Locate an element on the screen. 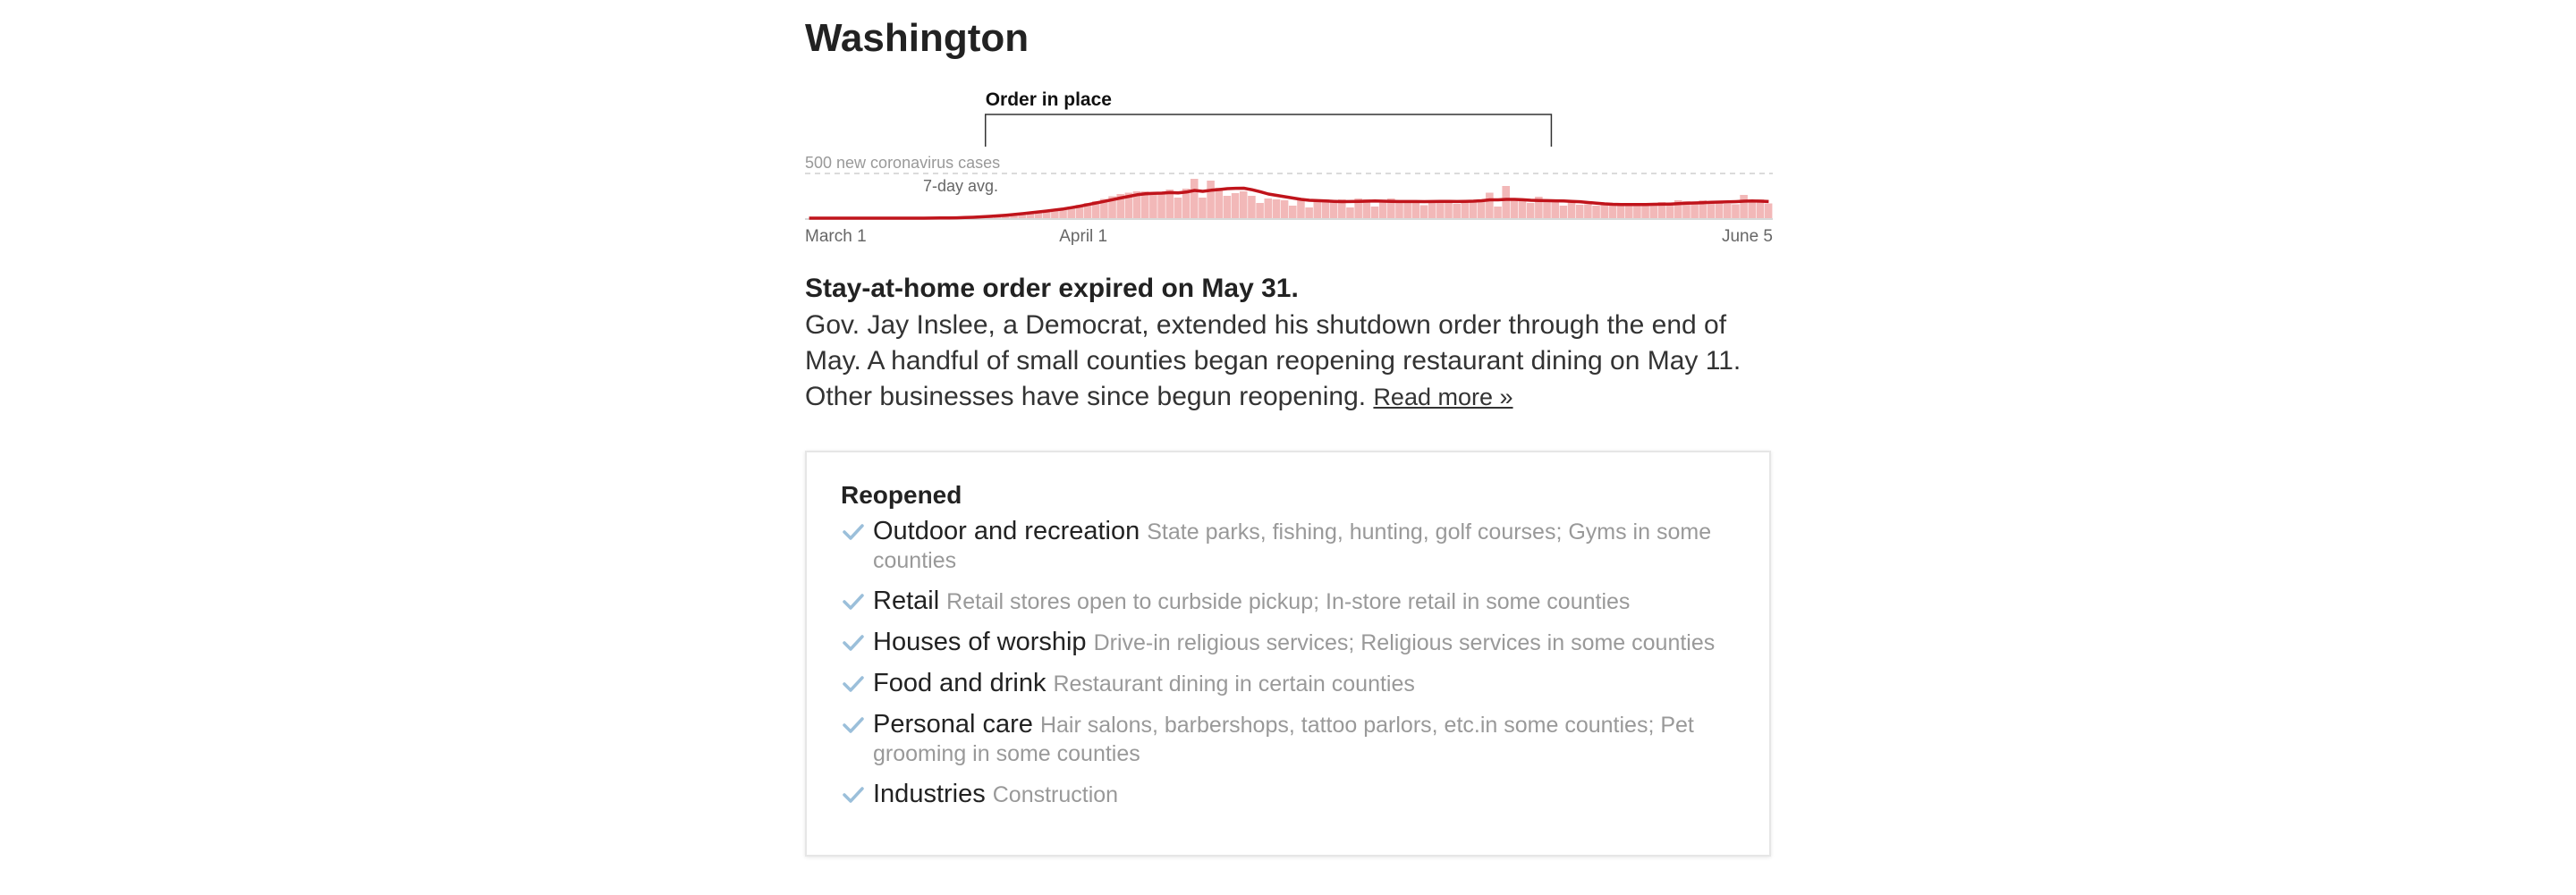 The height and width of the screenshot is (895, 2576). reference-label: 500 new coronavirus cases is located at coordinates (902, 163).